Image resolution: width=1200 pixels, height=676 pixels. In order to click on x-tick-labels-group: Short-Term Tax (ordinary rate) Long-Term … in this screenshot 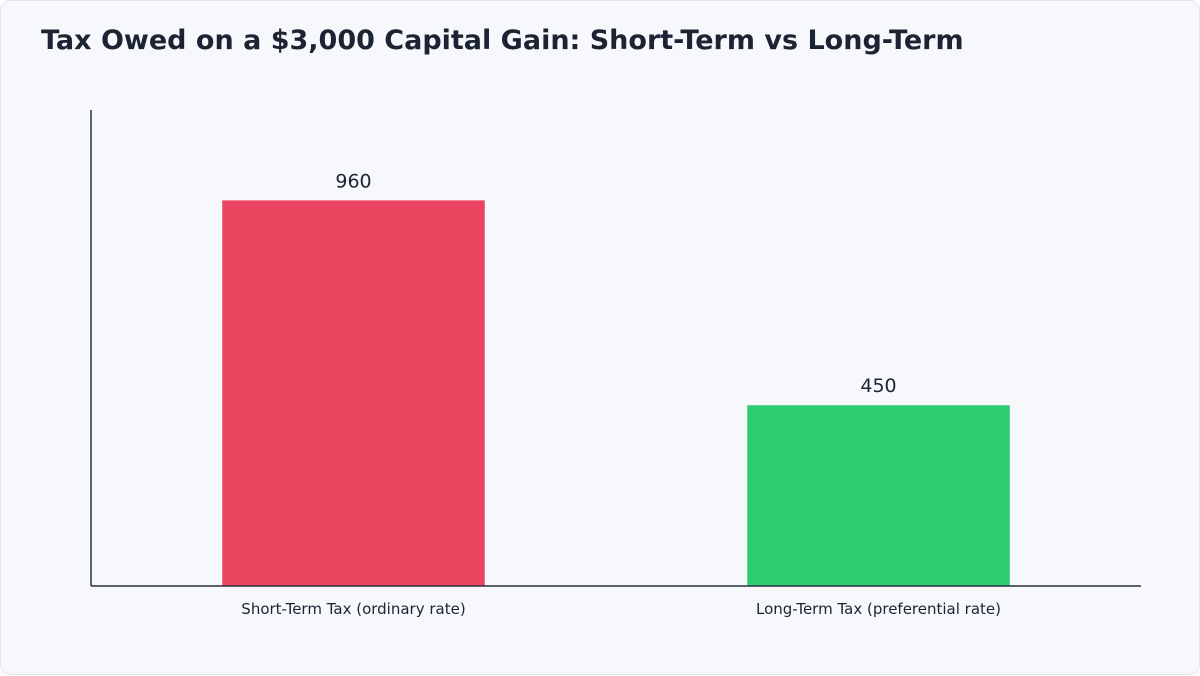, I will do `click(621, 609)`.